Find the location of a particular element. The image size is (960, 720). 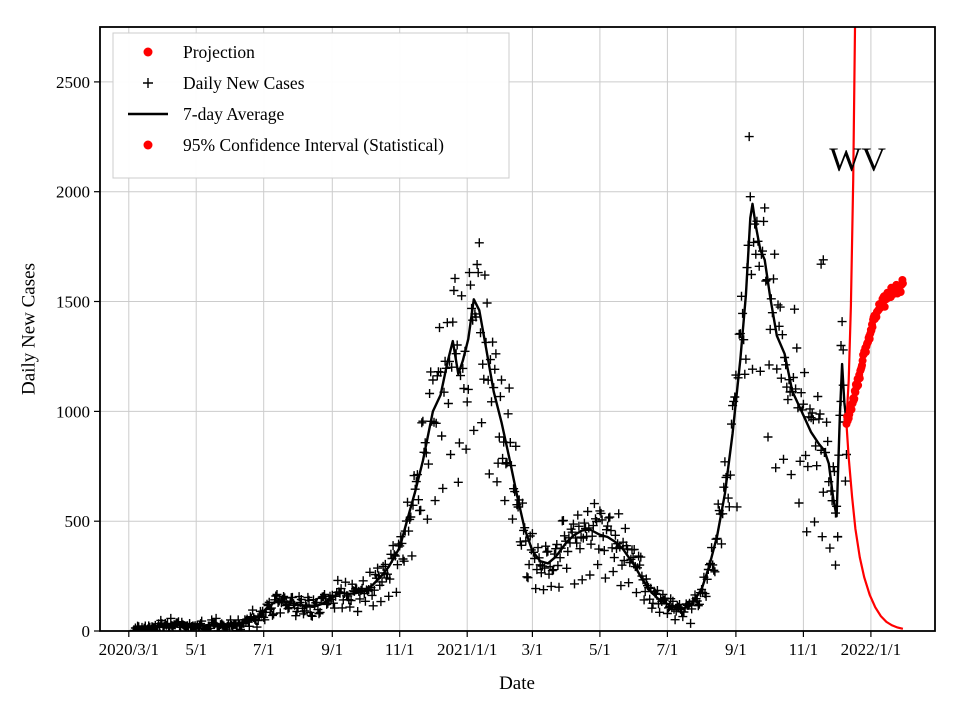

y-tick-label: 1500 is located at coordinates (73, 301).